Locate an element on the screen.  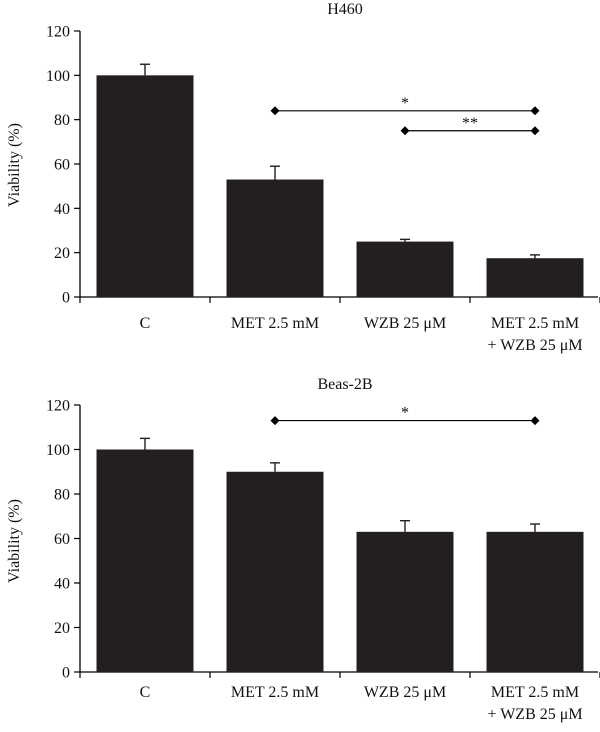
error-bars is located at coordinates (340, 484).